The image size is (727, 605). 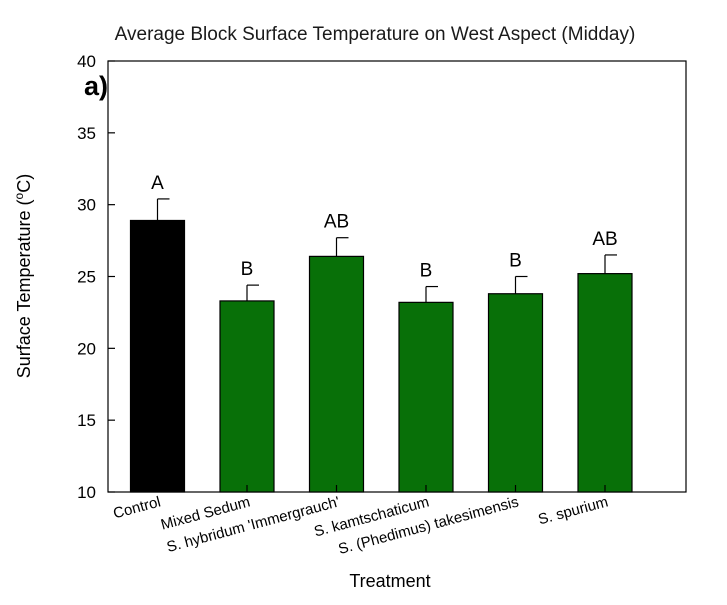 I want to click on significance-label-2: B, so click(x=247, y=269).